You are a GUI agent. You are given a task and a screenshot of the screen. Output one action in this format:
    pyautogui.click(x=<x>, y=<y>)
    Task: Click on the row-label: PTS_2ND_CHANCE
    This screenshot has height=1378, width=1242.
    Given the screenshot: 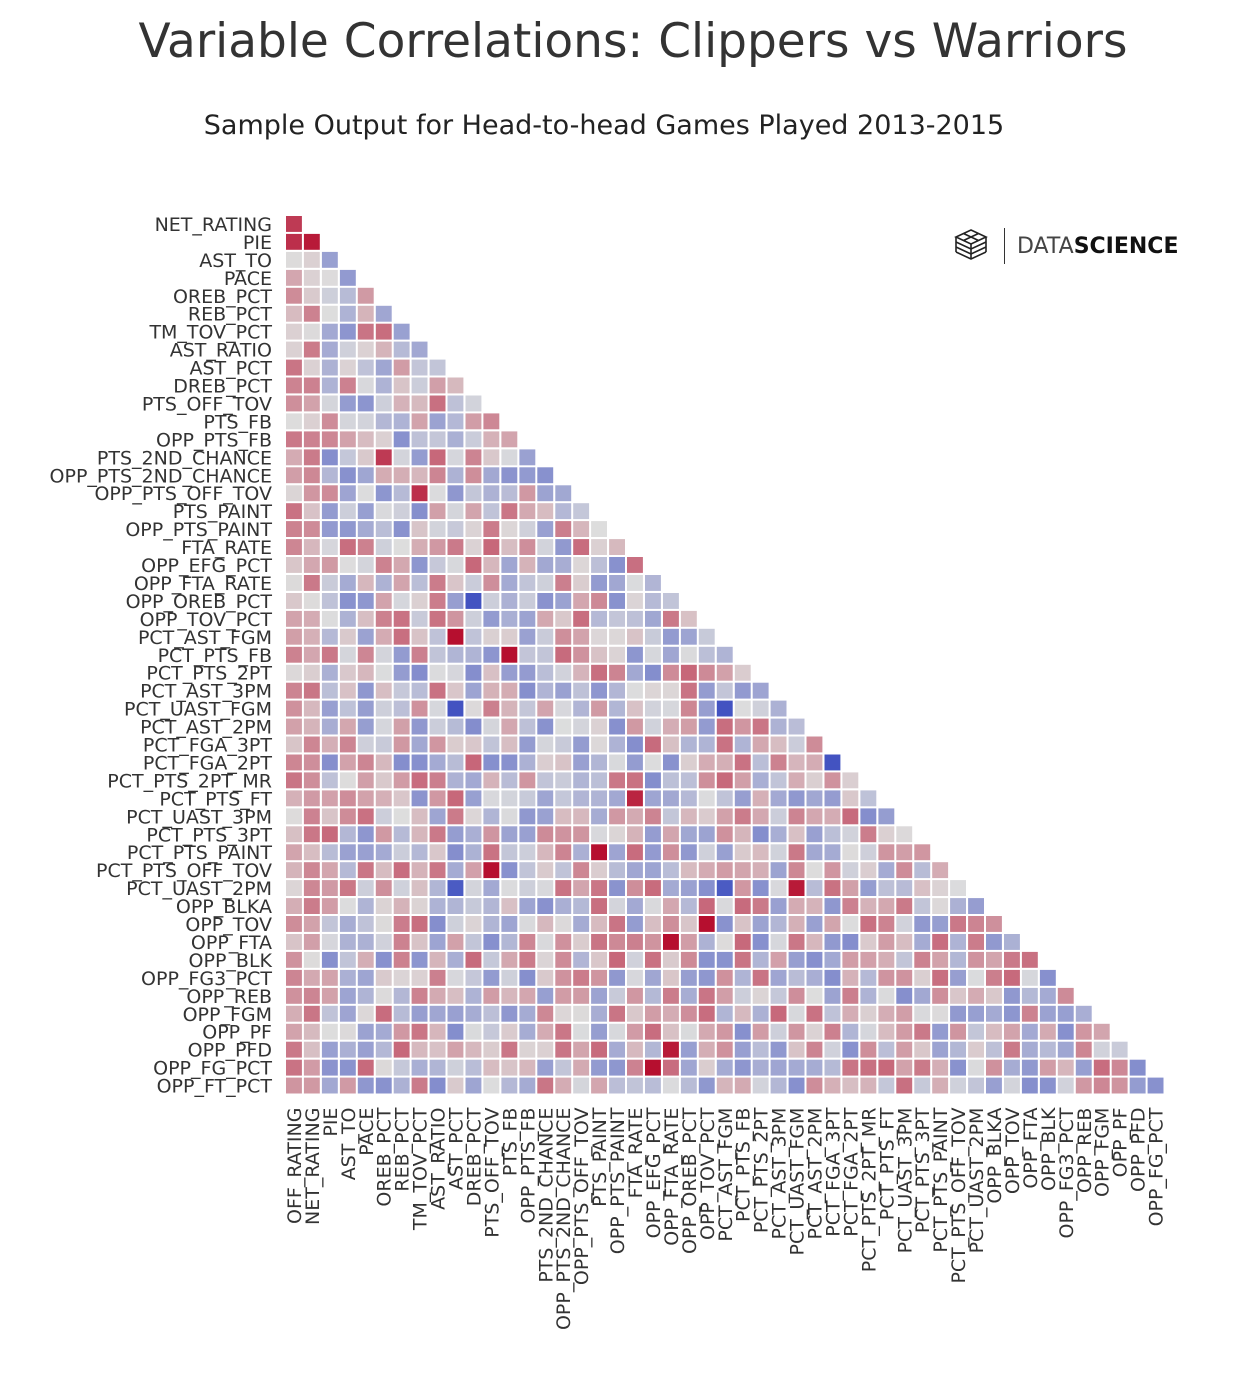 What is the action you would take?
    pyautogui.click(x=184, y=458)
    